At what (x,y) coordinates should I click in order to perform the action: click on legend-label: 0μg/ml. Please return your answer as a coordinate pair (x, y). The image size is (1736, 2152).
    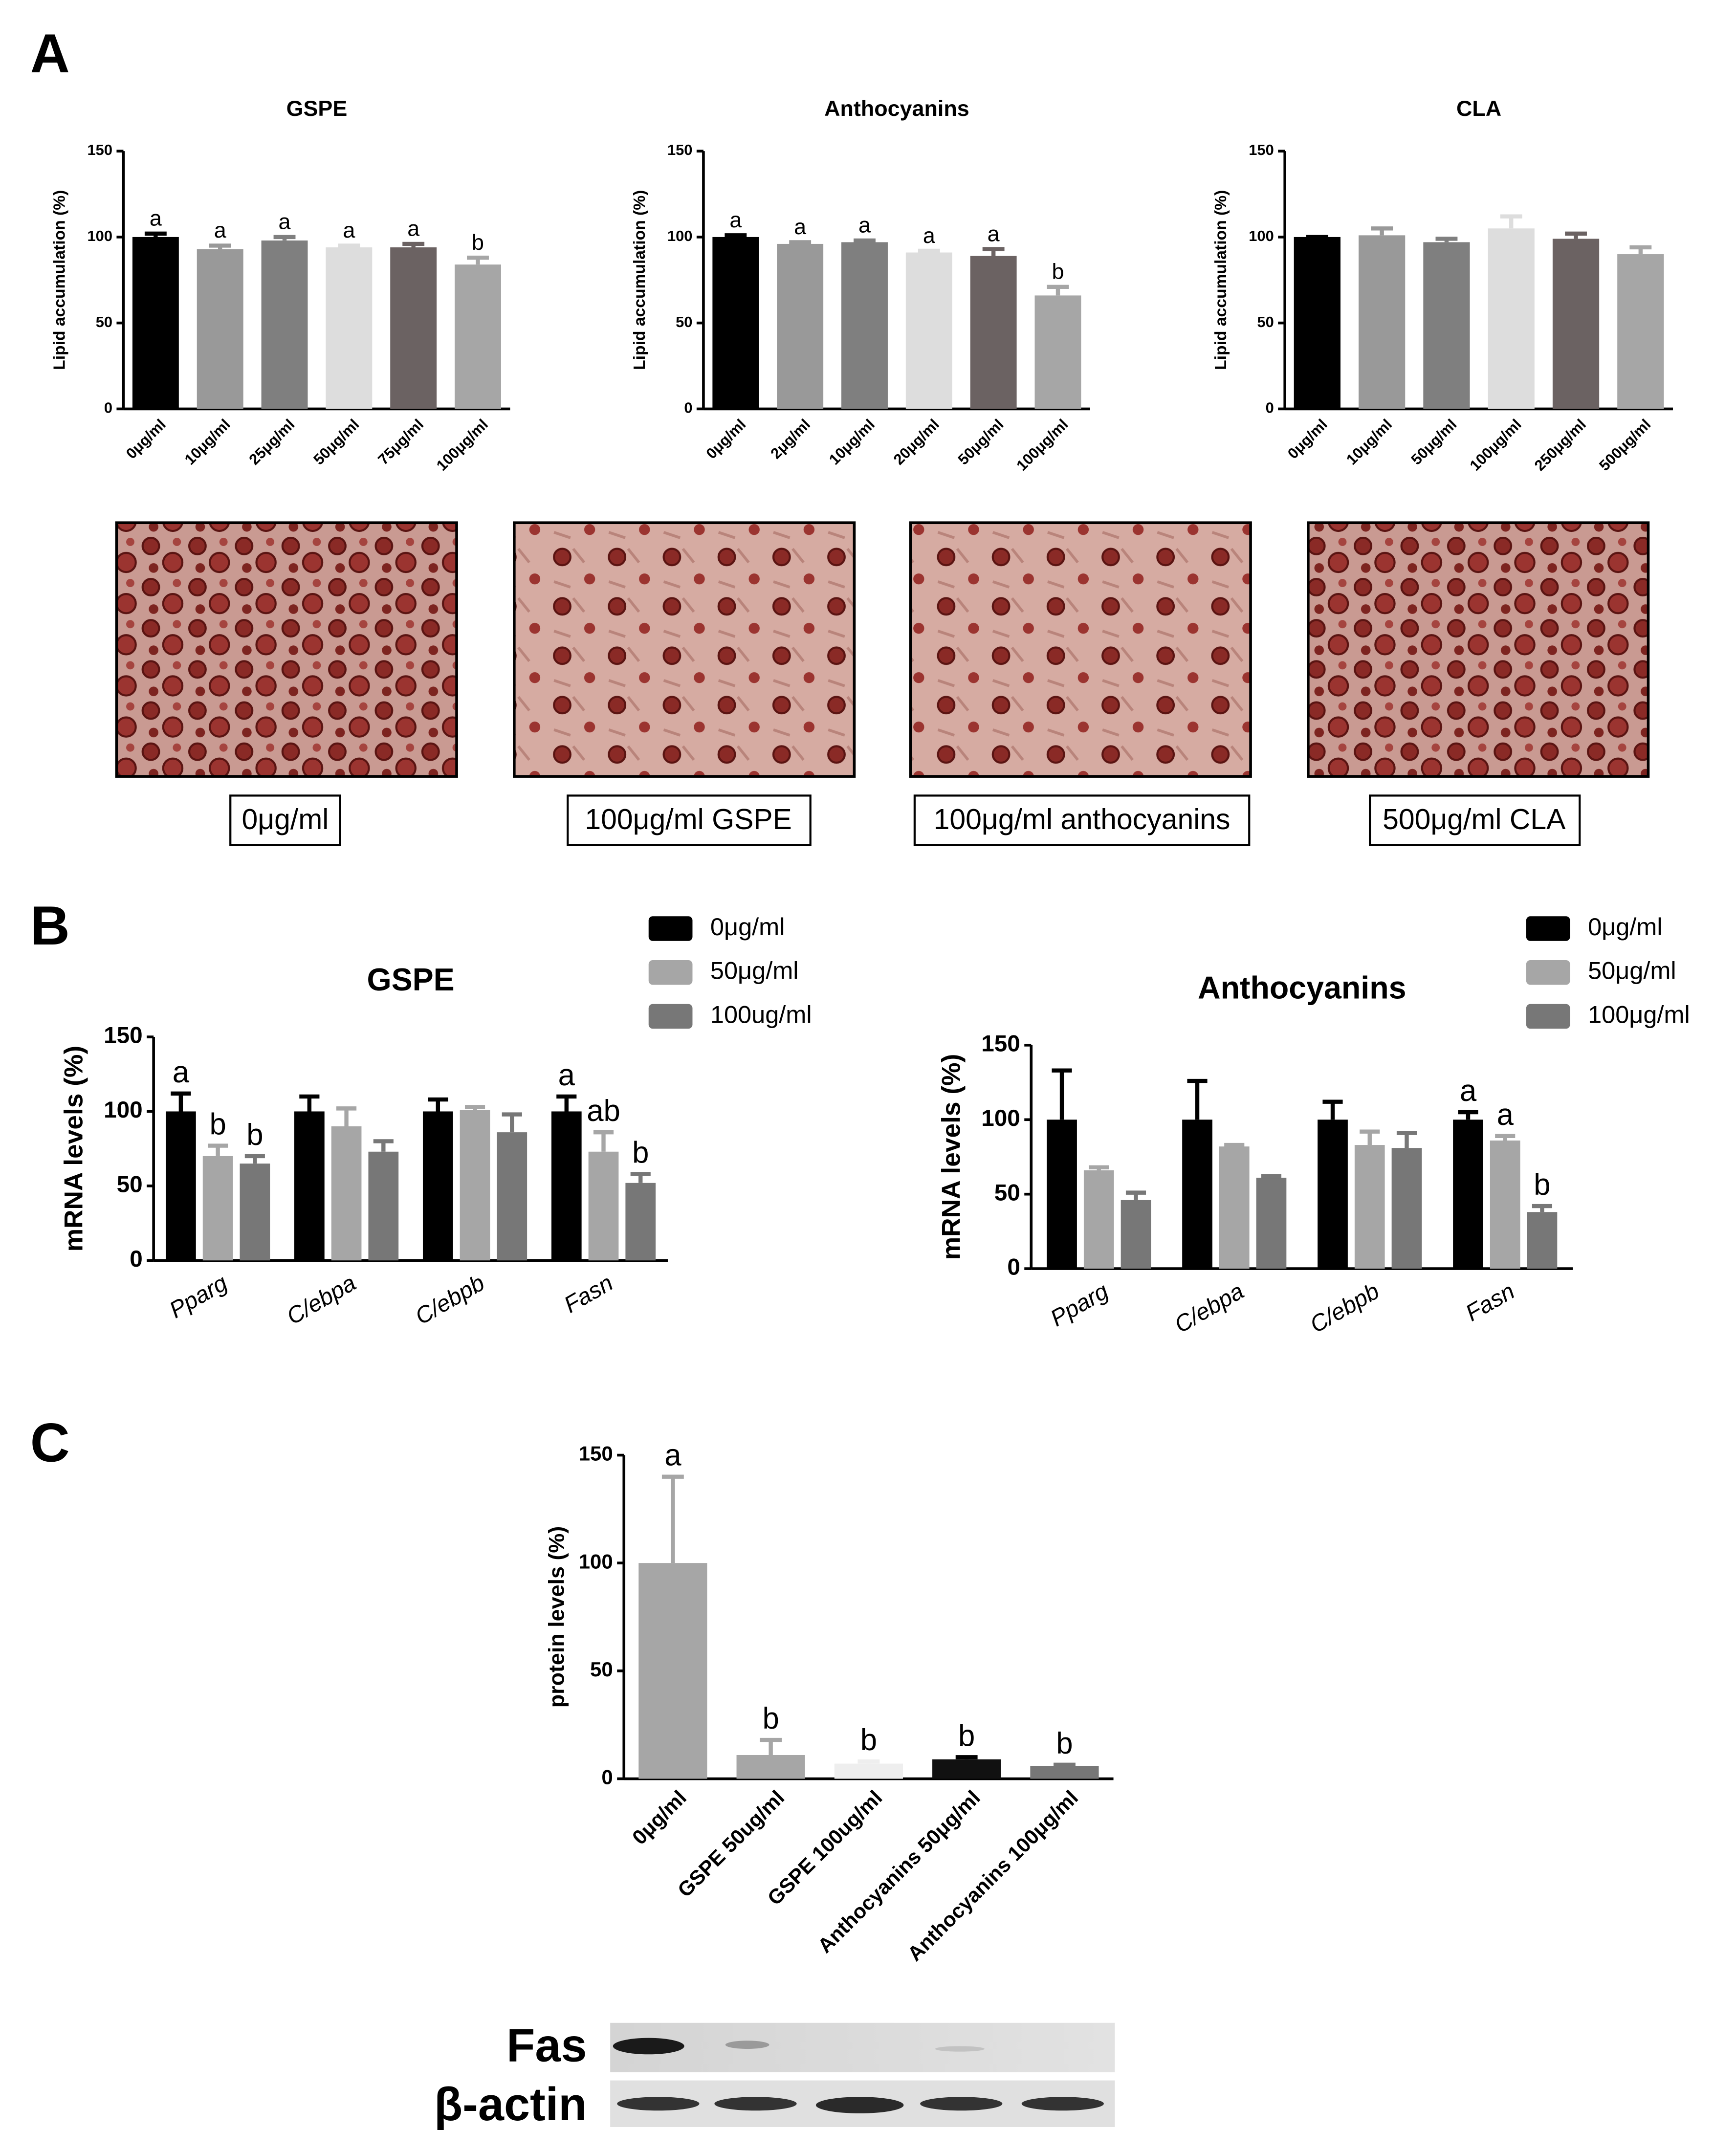
    Looking at the image, I should click on (747, 927).